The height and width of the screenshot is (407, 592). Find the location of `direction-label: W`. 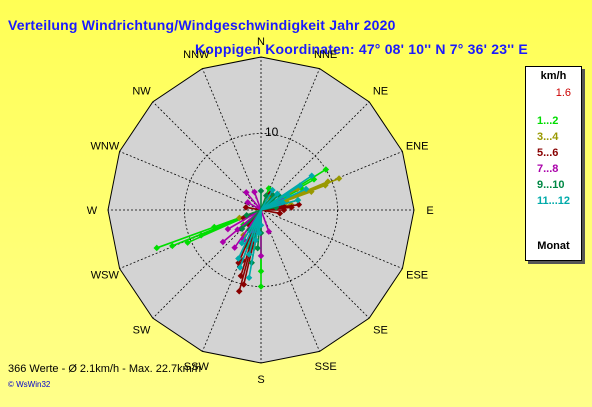

direction-label: W is located at coordinates (92, 211).